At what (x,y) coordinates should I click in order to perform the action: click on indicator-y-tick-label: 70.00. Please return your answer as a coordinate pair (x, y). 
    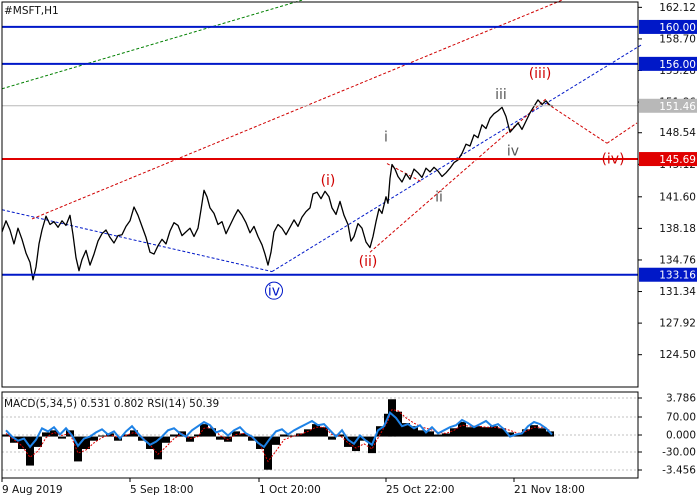
    Looking at the image, I should click on (681, 418).